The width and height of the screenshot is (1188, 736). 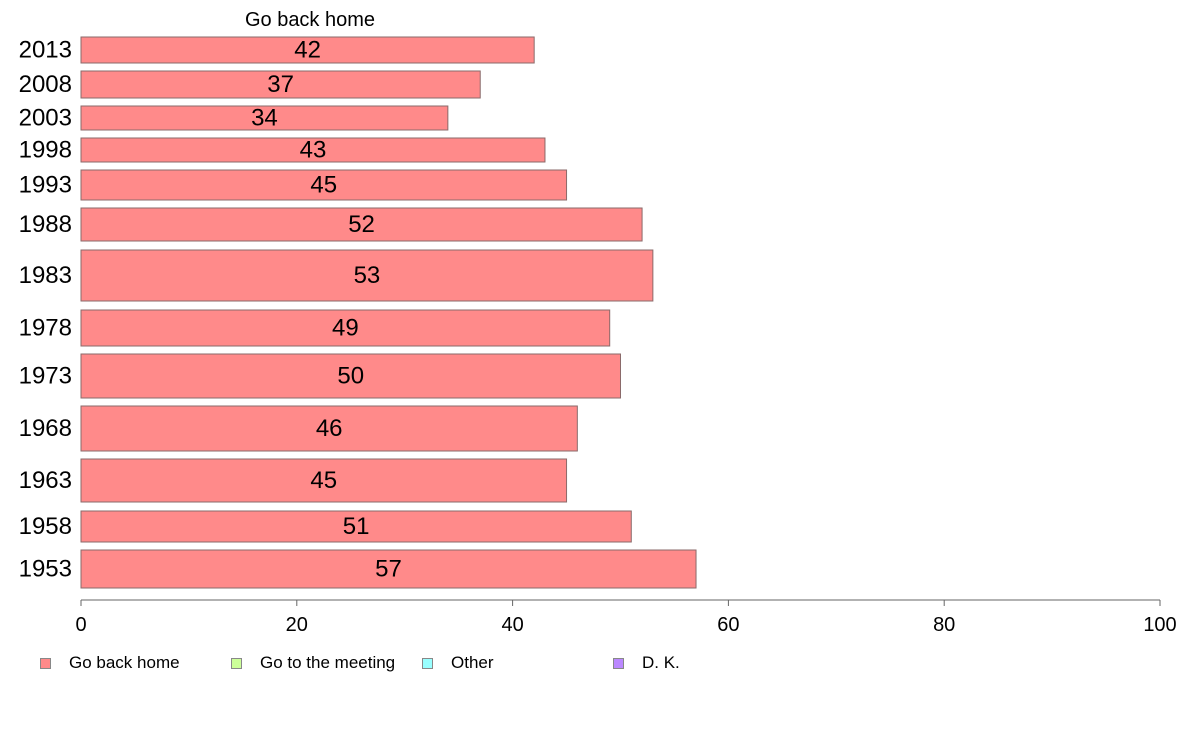 What do you see at coordinates (45, 224) in the screenshot?
I see `category-label: 1988` at bounding box center [45, 224].